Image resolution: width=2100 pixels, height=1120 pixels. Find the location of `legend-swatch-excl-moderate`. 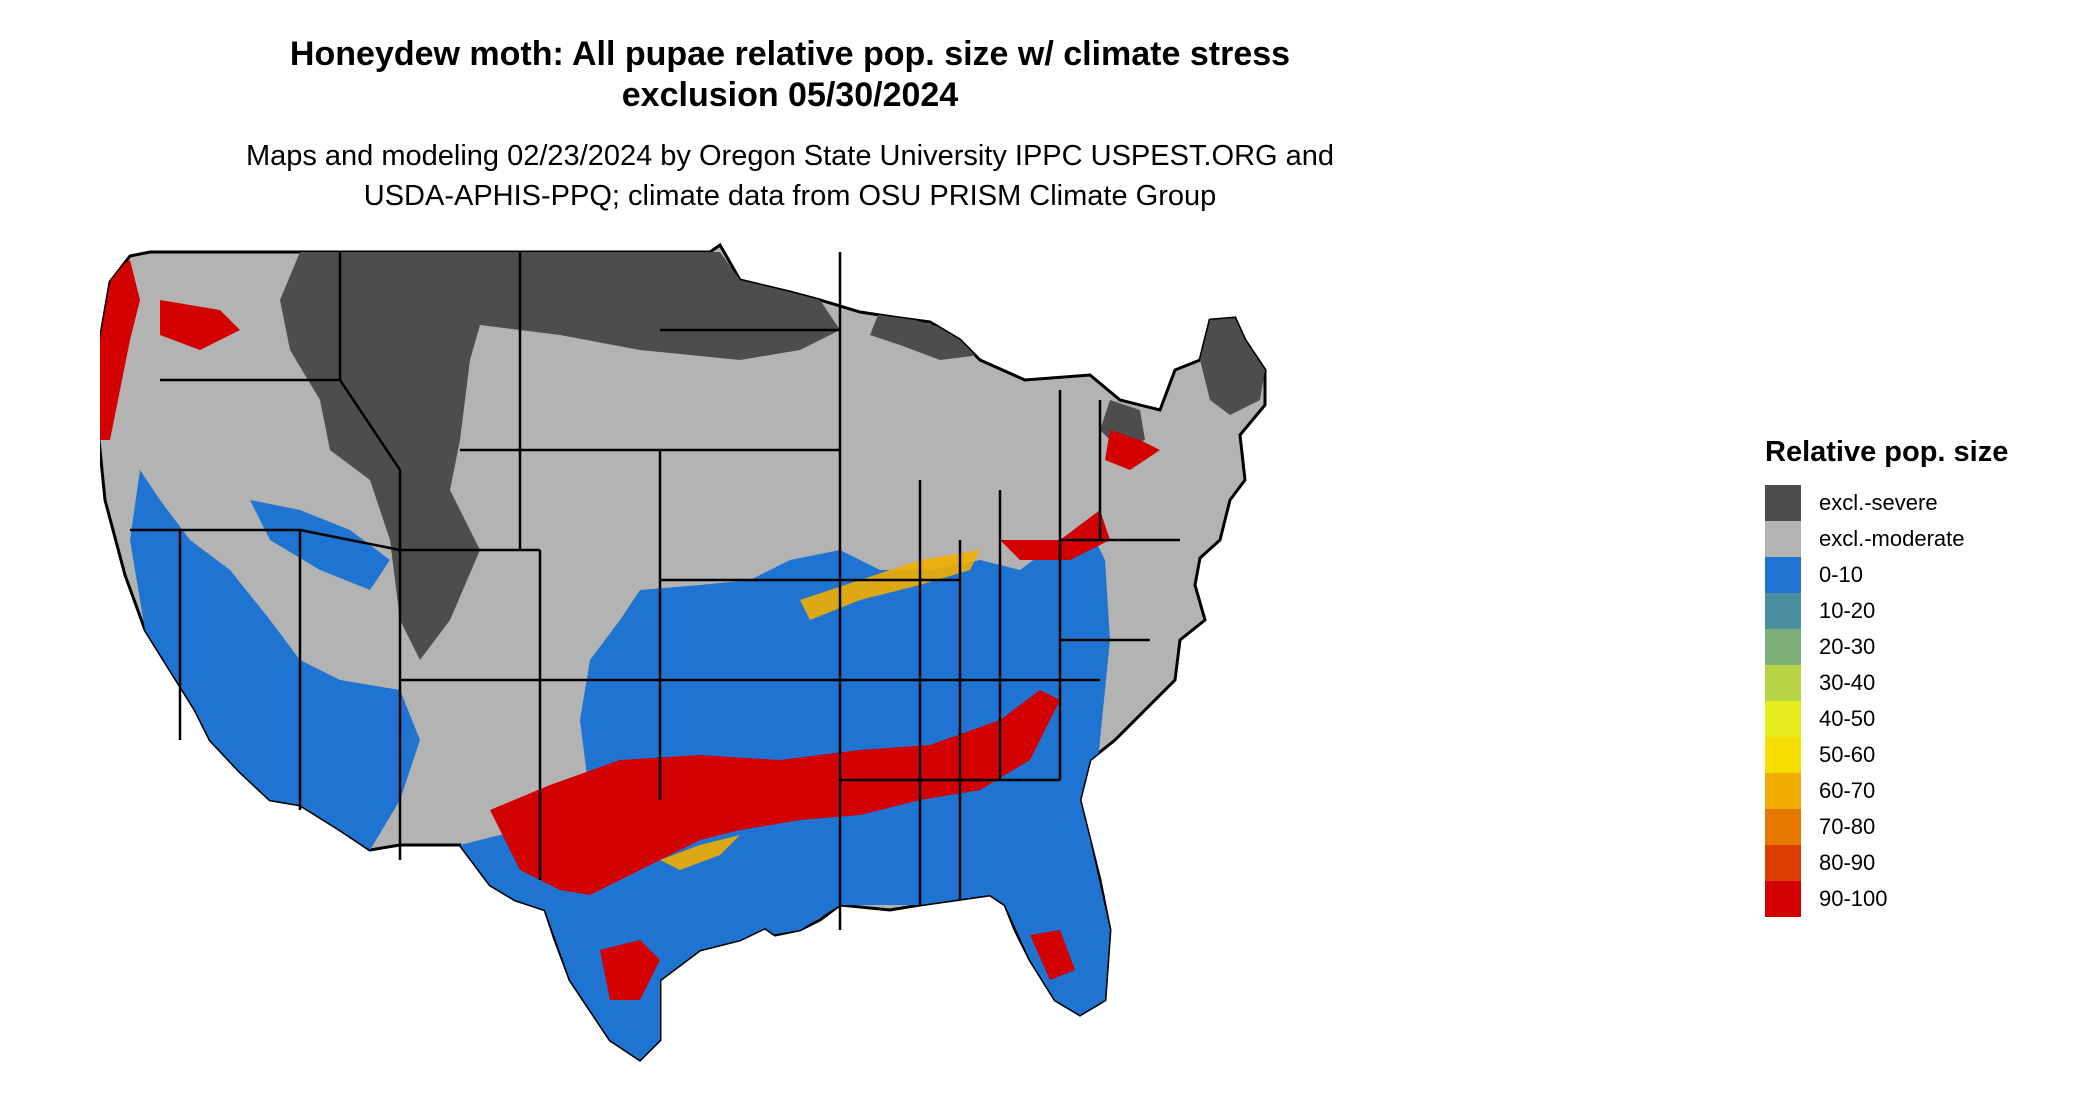

legend-swatch-excl-moderate is located at coordinates (1783, 539).